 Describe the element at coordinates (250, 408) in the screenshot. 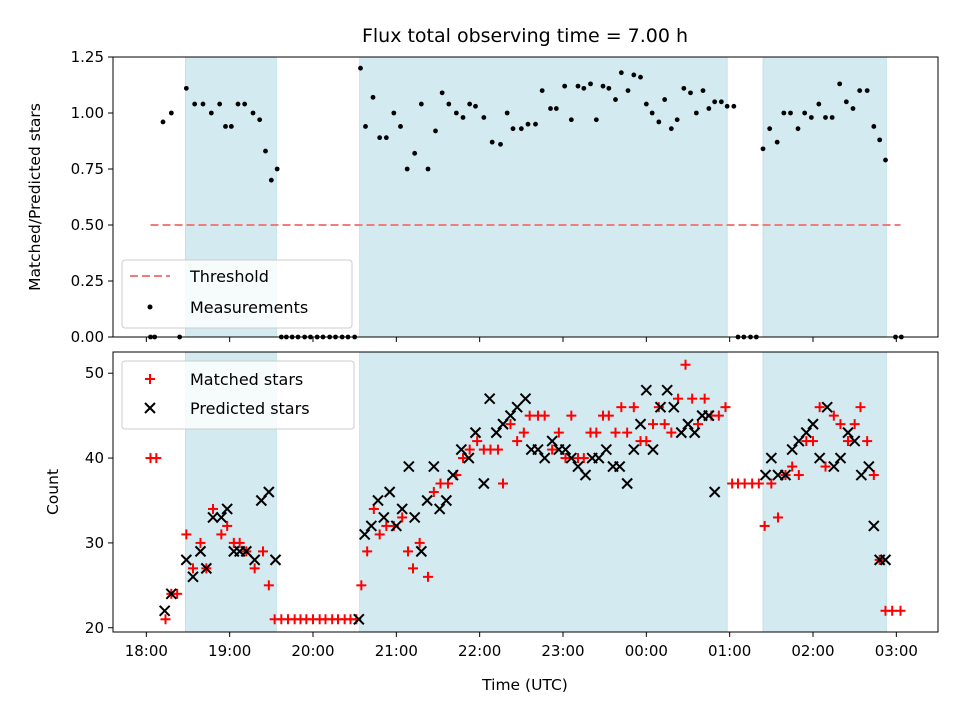

I see `predicted-legend-label: Predicted stars` at that location.